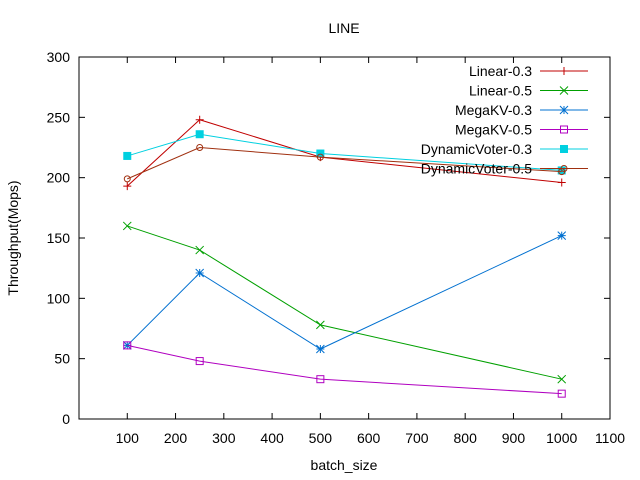  I want to click on y-tick-label: 0, so click(66, 419).